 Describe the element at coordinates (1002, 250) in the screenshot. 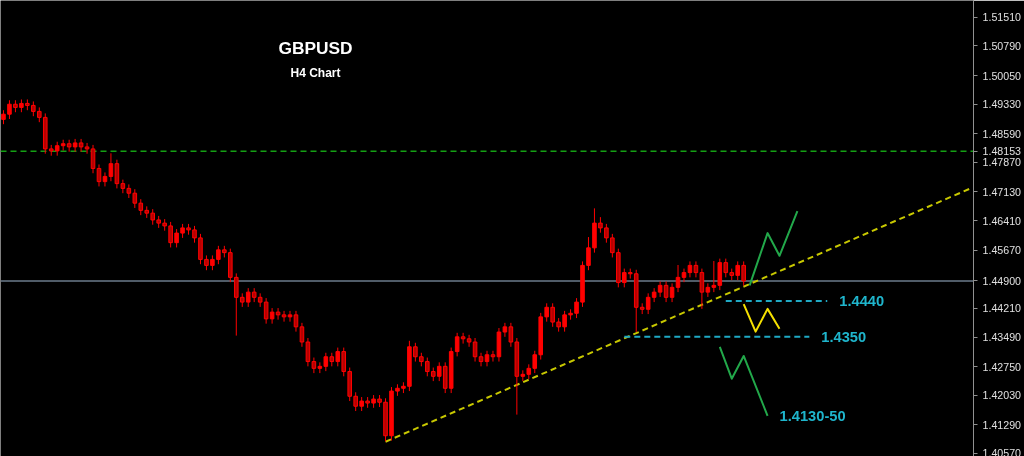

I see `y-tick-label: 1.45670` at that location.